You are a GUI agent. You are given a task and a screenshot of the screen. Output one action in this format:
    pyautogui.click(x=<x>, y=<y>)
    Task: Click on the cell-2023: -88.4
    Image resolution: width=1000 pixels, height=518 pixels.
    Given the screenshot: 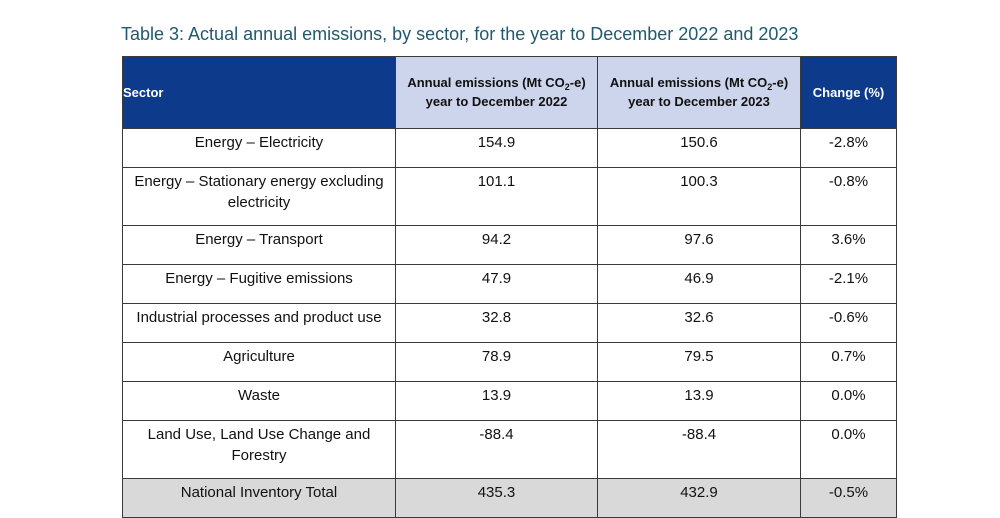 What is the action you would take?
    pyautogui.click(x=699, y=449)
    